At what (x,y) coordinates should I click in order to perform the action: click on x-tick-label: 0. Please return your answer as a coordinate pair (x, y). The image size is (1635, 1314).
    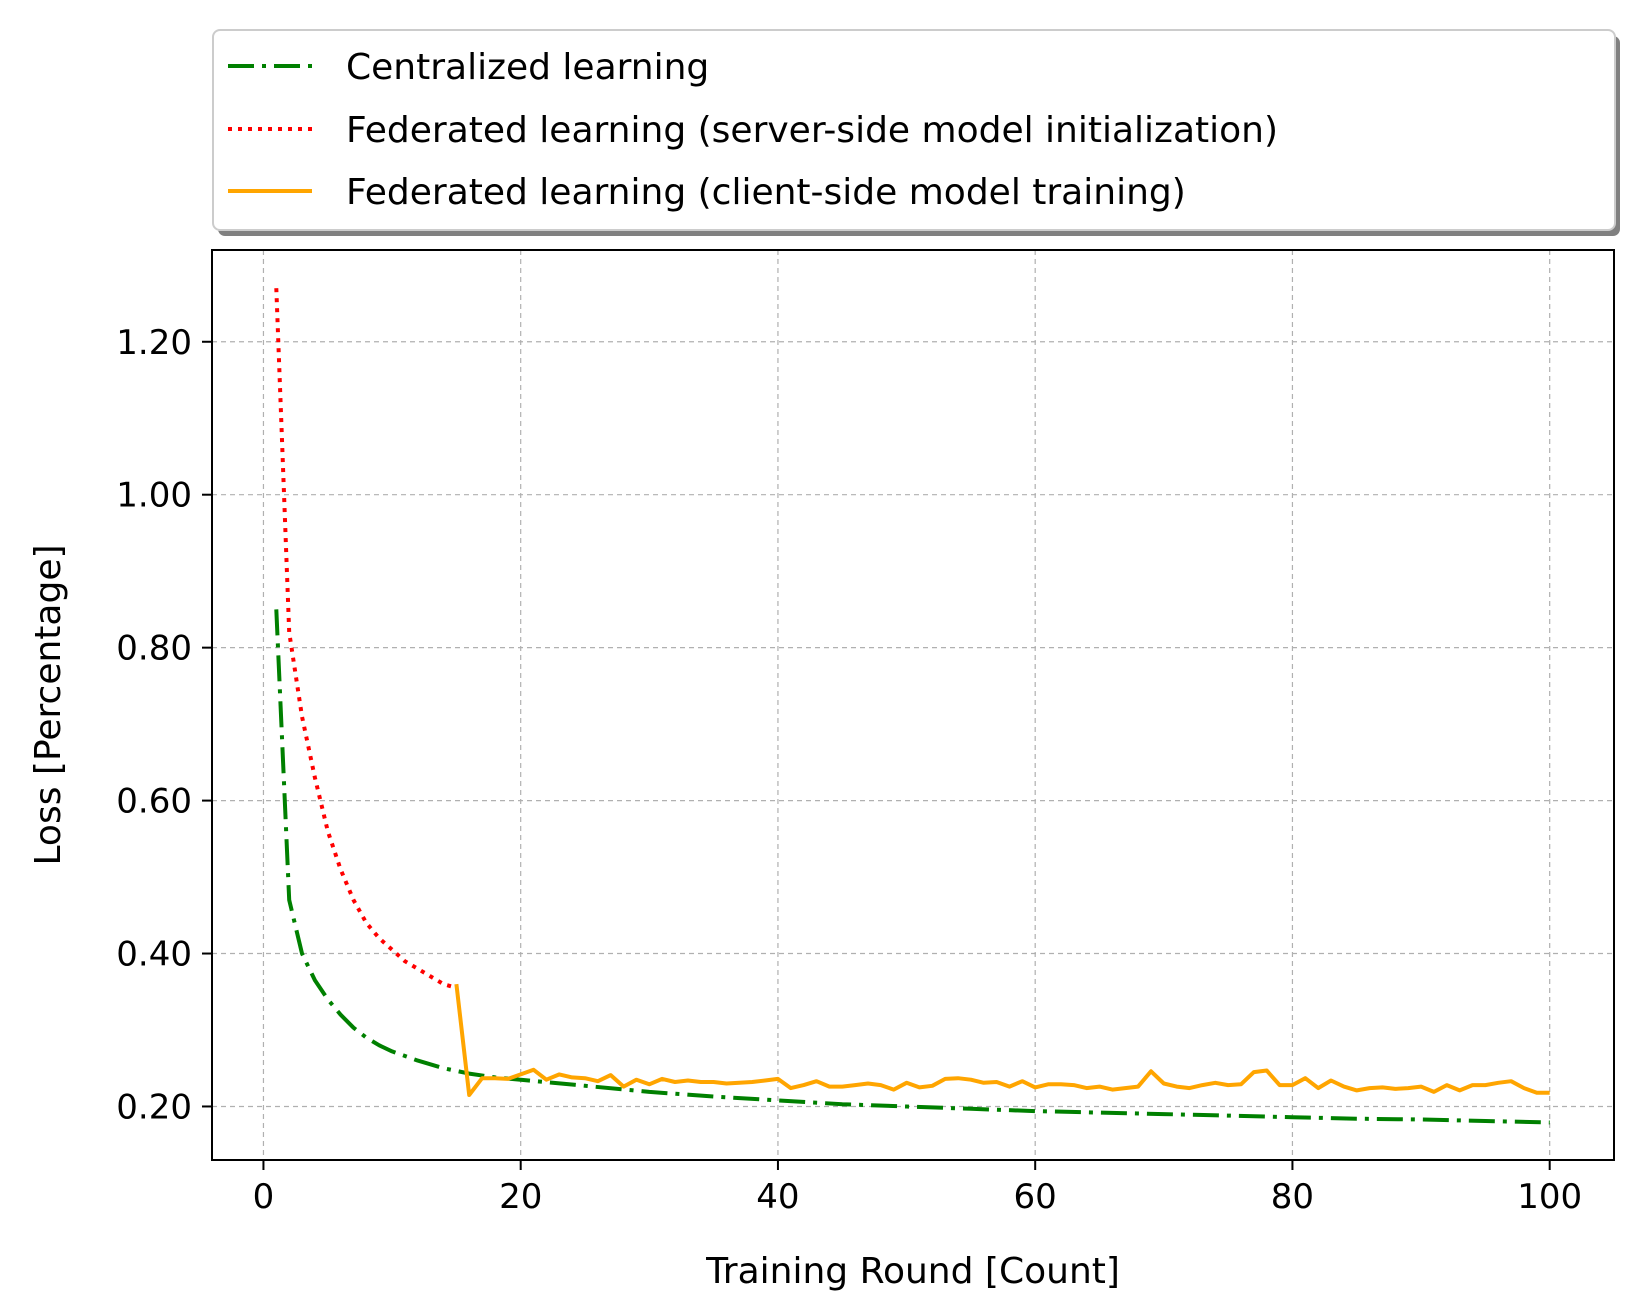
    Looking at the image, I should click on (264, 1197).